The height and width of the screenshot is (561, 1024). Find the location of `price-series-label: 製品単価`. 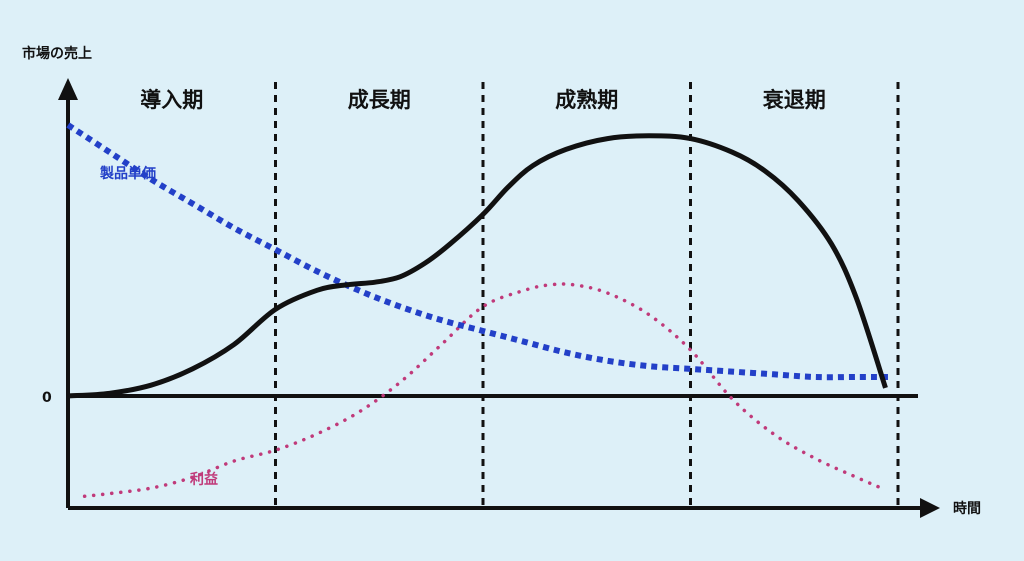

price-series-label: 製品単価 is located at coordinates (127, 173).